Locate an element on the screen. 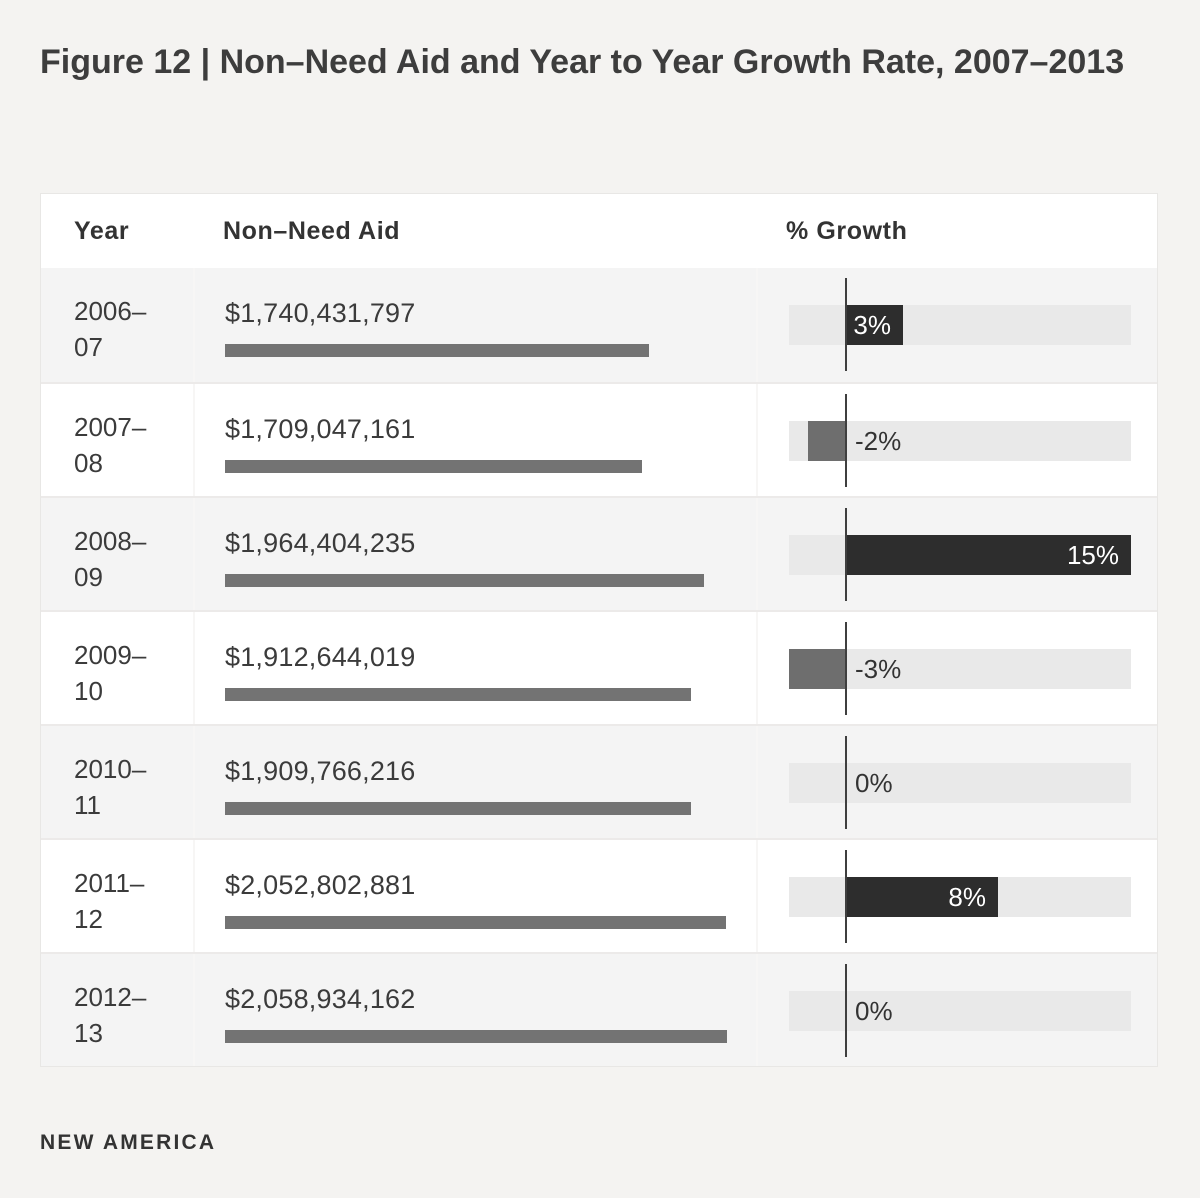 The image size is (1200, 1198). table-row: 2012–13 $2,058,934,162 0% is located at coordinates (599, 1009).